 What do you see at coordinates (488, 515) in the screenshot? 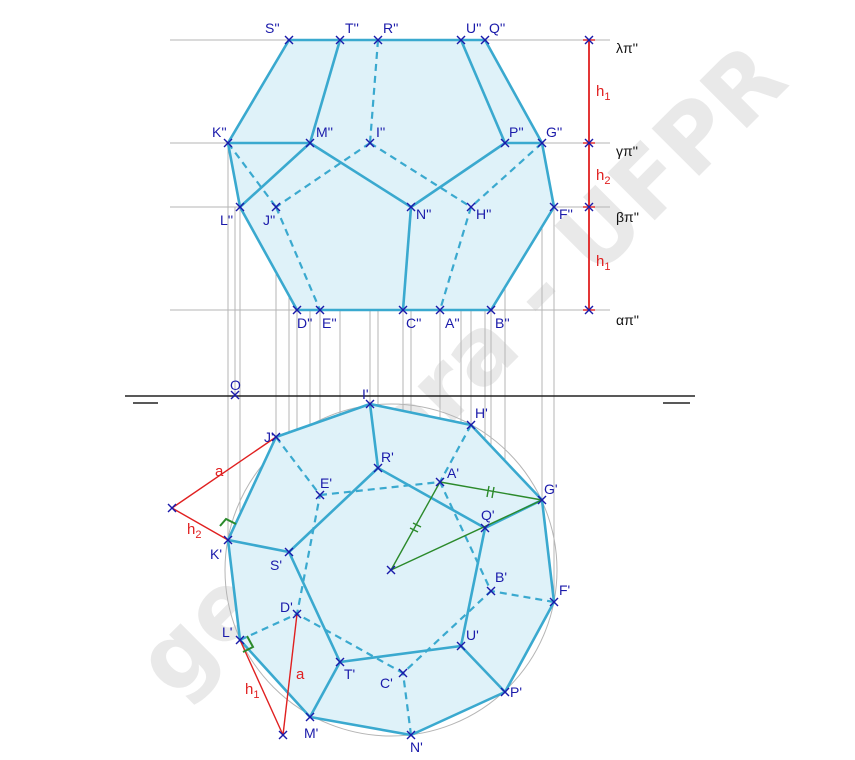
I see `top-vertex-label: Q'` at bounding box center [488, 515].